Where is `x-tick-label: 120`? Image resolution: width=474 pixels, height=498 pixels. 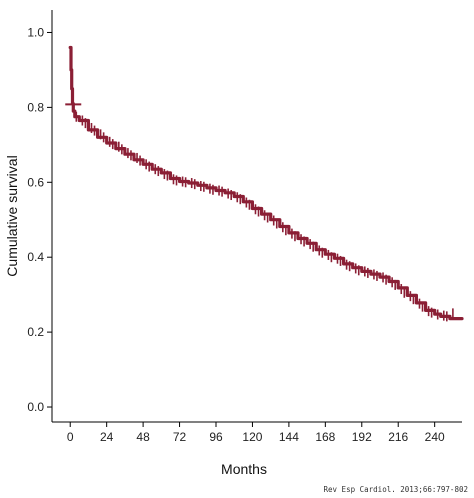
x-tick-label: 120 is located at coordinates (252, 437).